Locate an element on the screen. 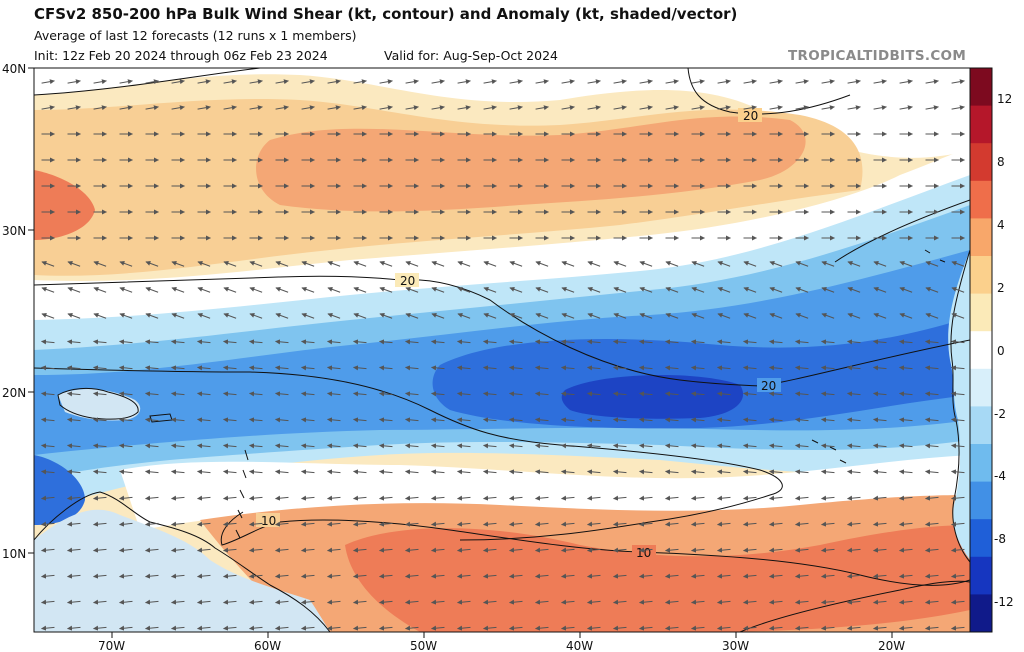  colorbar-swatches is located at coordinates (981, 350).